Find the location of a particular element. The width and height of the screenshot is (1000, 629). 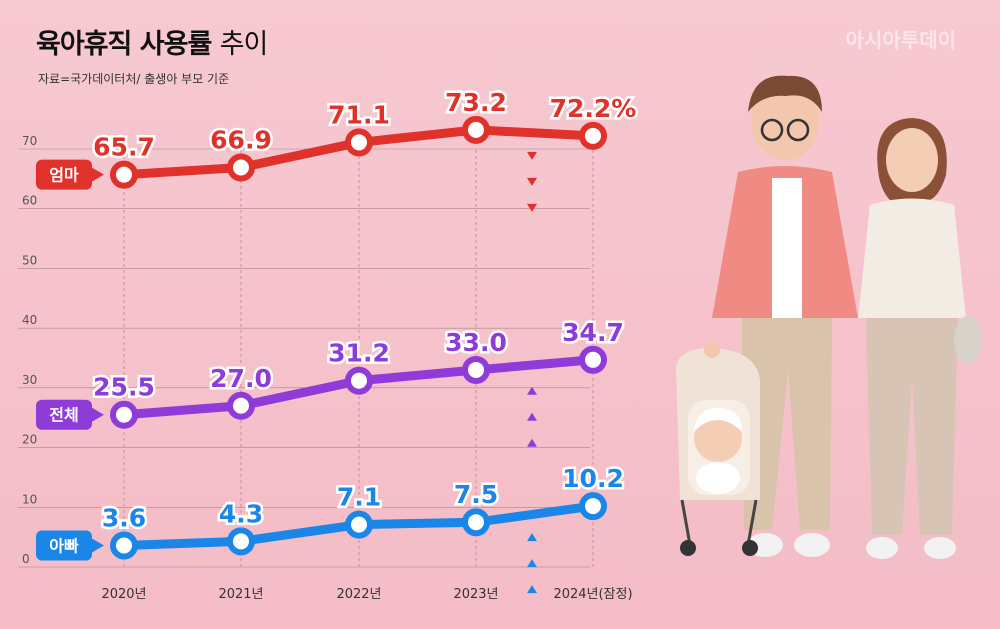

stroller-illustration is located at coordinates (718, 449).